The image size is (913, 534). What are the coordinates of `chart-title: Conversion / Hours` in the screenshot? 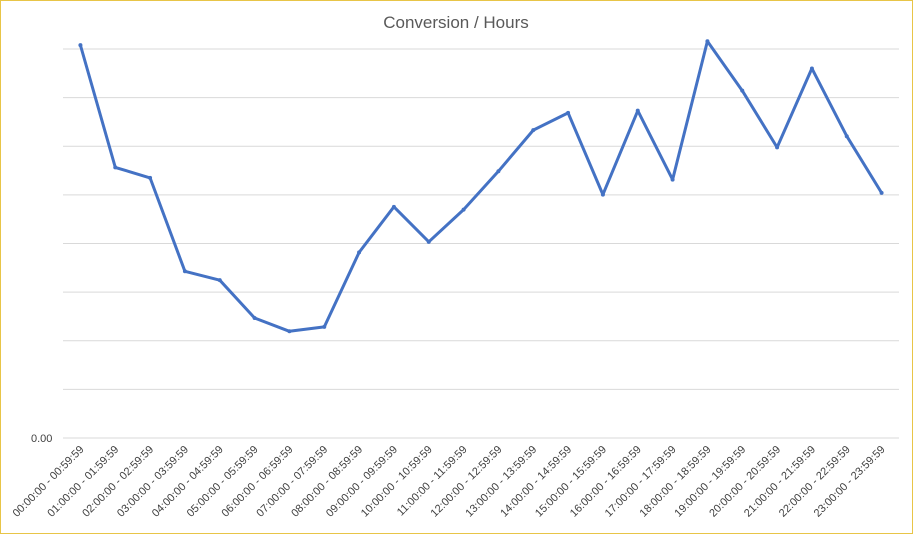 It's located at (456, 22).